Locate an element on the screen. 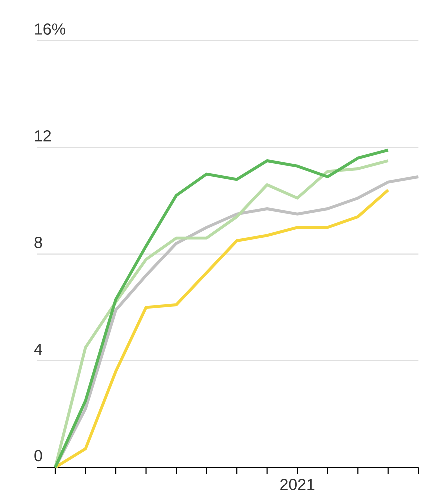 The width and height of the screenshot is (422, 501). y-tick-label: 4 is located at coordinates (38, 349).